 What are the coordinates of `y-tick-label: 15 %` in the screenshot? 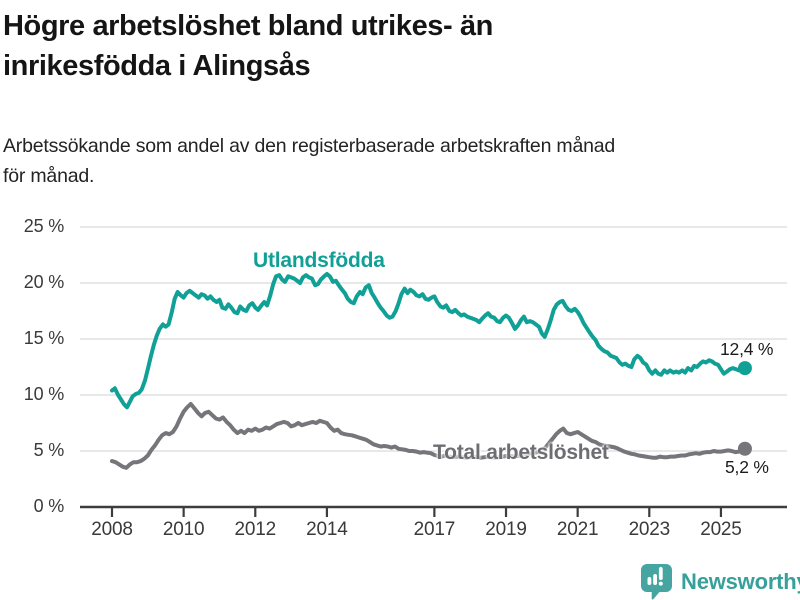 It's located at (43, 338).